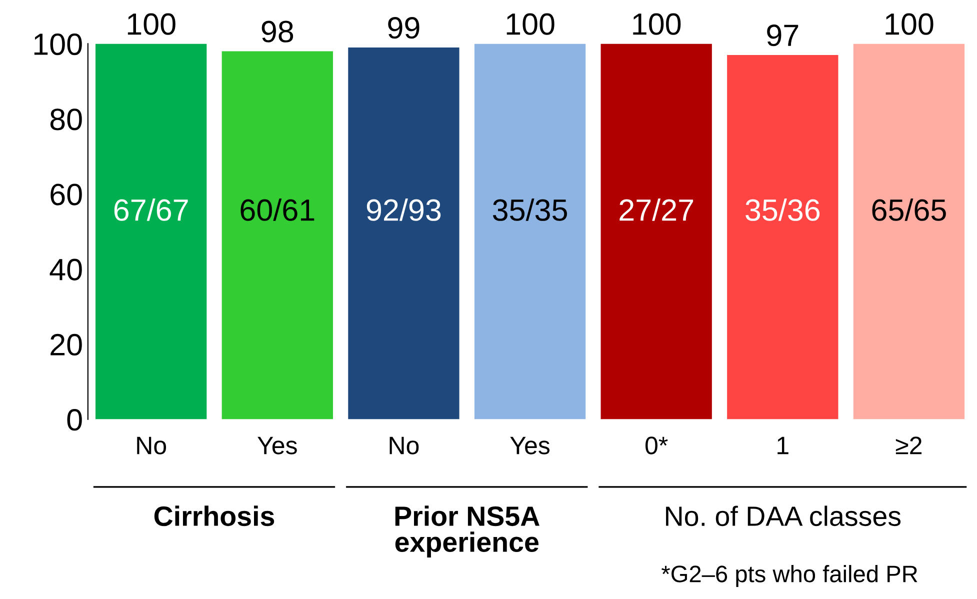  I want to click on text: *G2–6 pts who failed PR, so click(790, 576).